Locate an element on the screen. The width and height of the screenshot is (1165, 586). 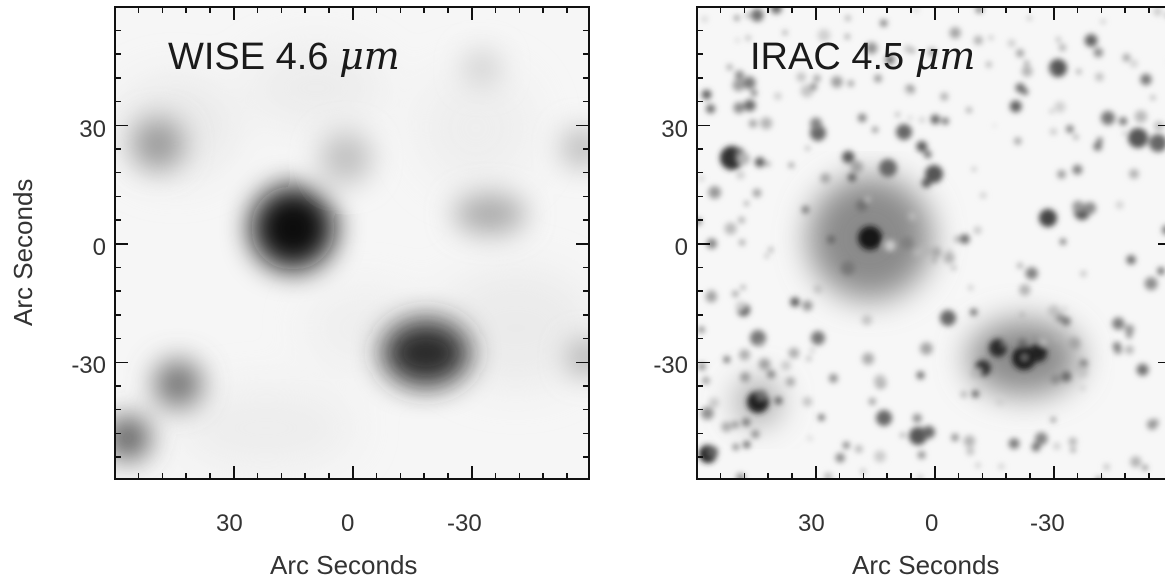
irac-y-tick-30: 30 is located at coordinates (674, 129).